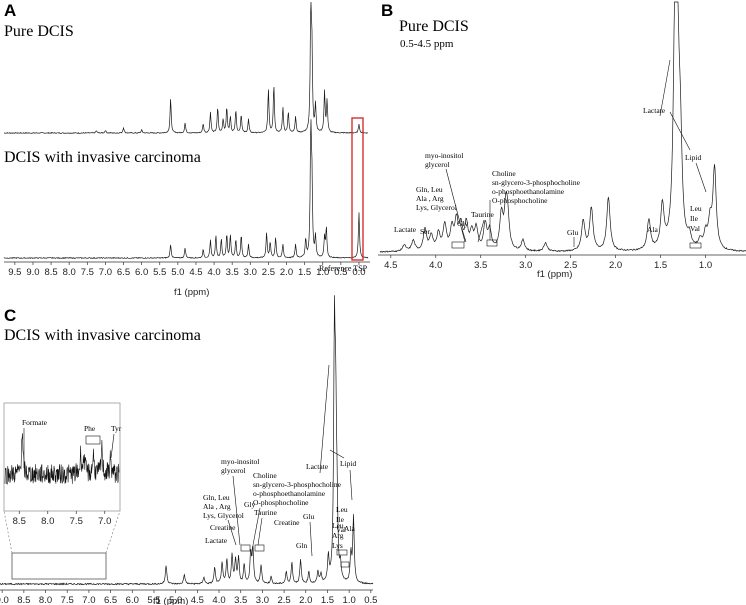  I want to click on b-label-lys-glycerol: Lys, Glycerol, so click(436, 207).